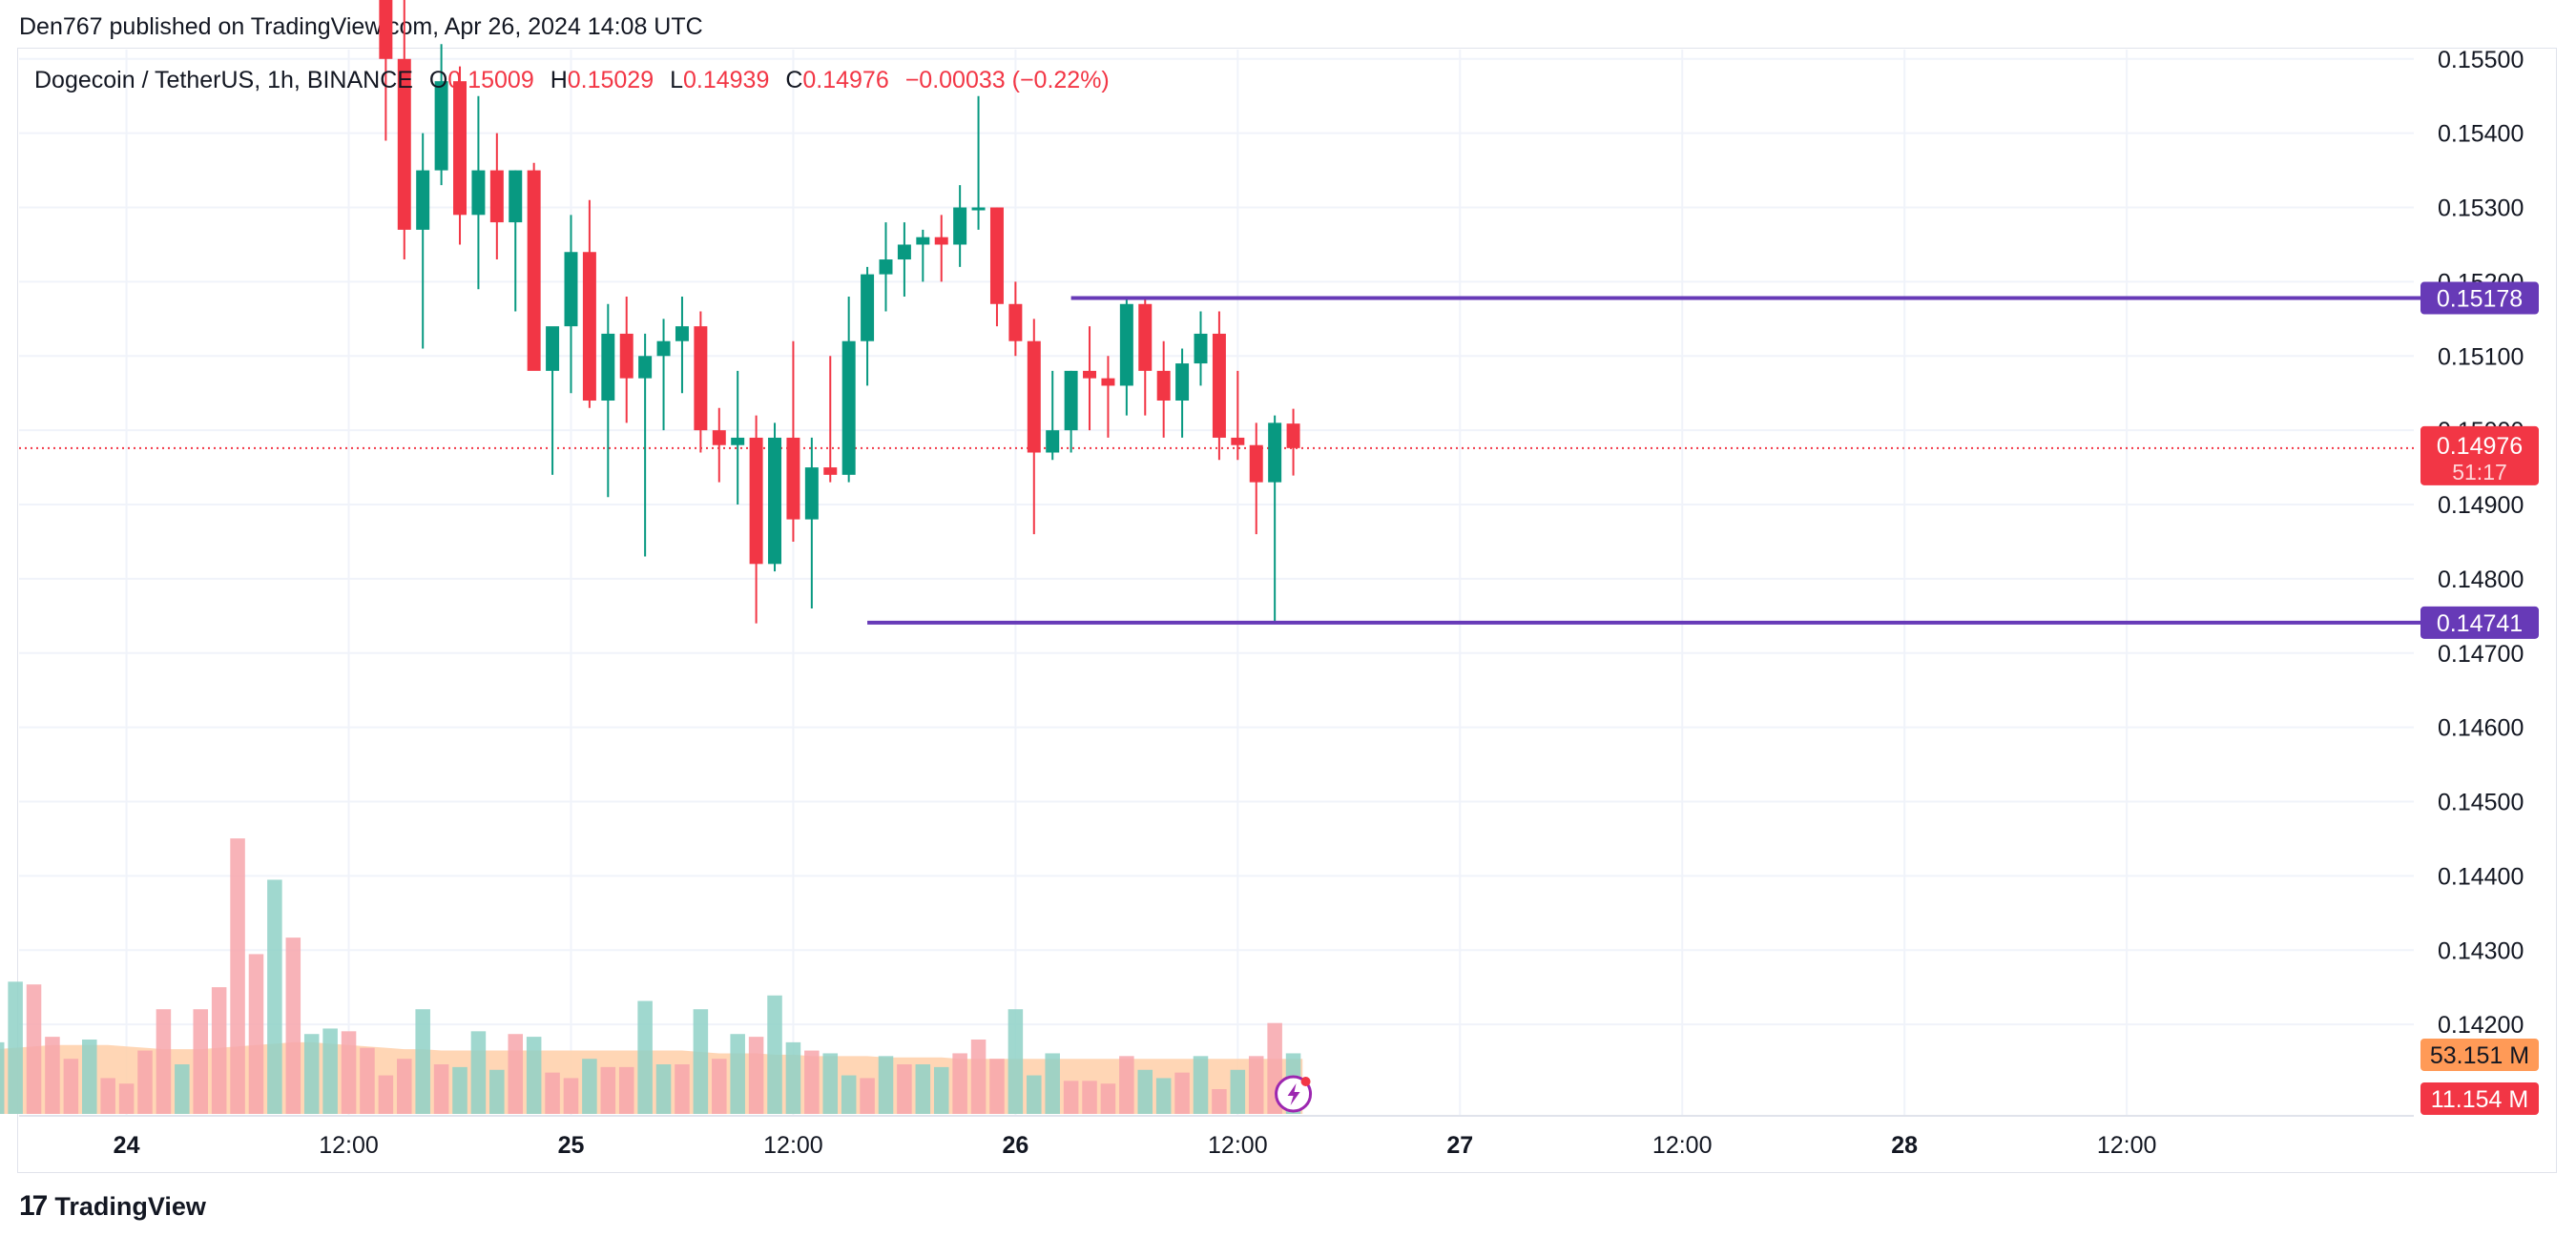  Describe the element at coordinates (2479, 1055) in the screenshot. I see `volume-ma-label: 53.151 M` at that location.